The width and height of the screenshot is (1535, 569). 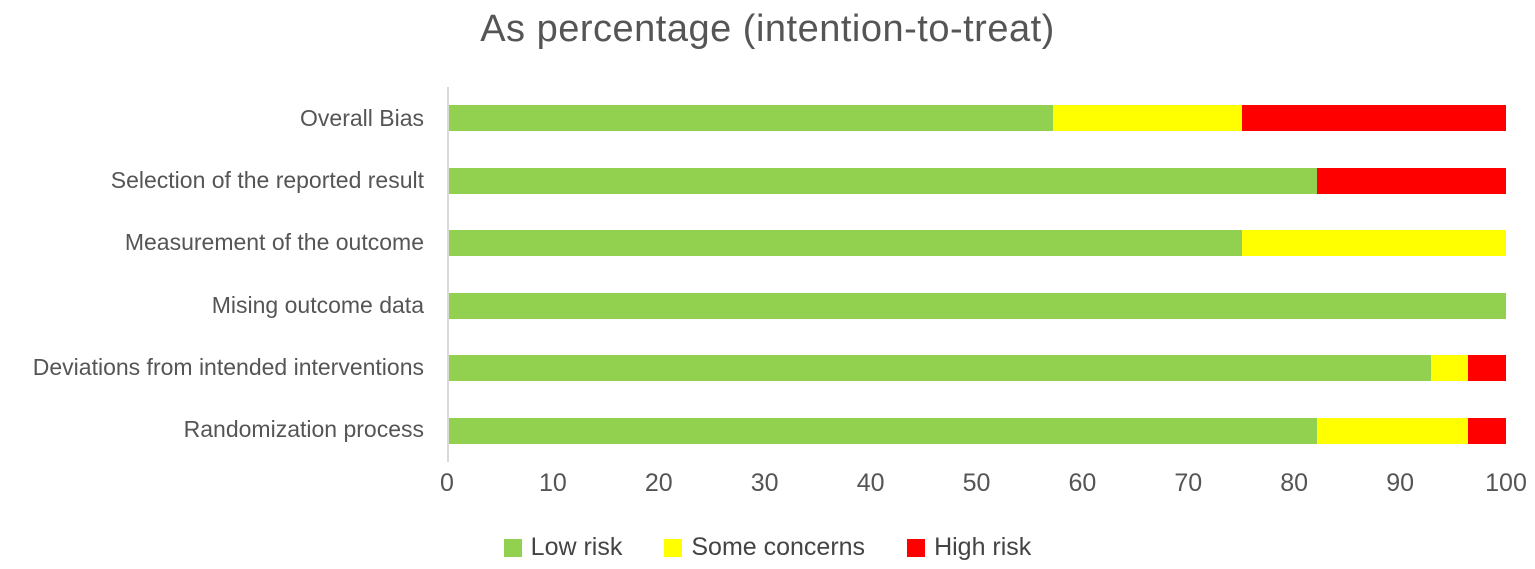 I want to click on legend-item-some-concerns: Some concerns, so click(x=764, y=547).